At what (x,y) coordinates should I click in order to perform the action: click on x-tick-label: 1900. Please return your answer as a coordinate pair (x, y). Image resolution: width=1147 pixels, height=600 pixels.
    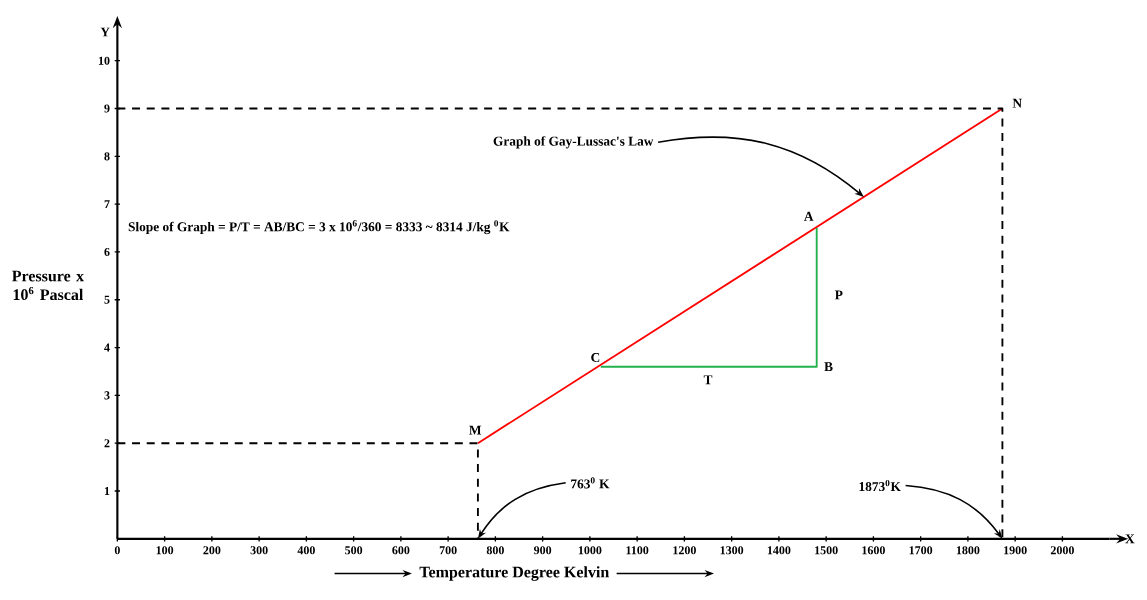
    Looking at the image, I should click on (1015, 550).